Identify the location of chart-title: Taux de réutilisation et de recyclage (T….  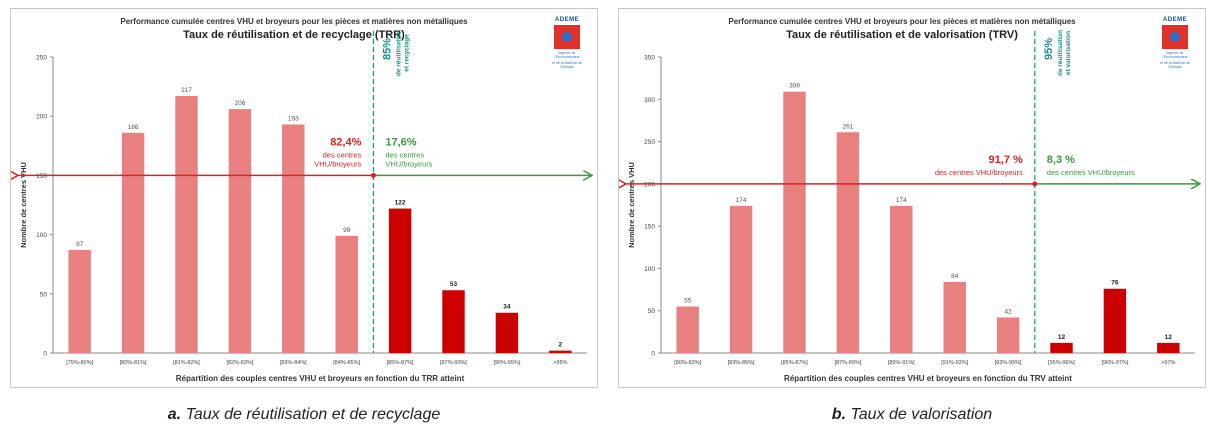
(294, 35).